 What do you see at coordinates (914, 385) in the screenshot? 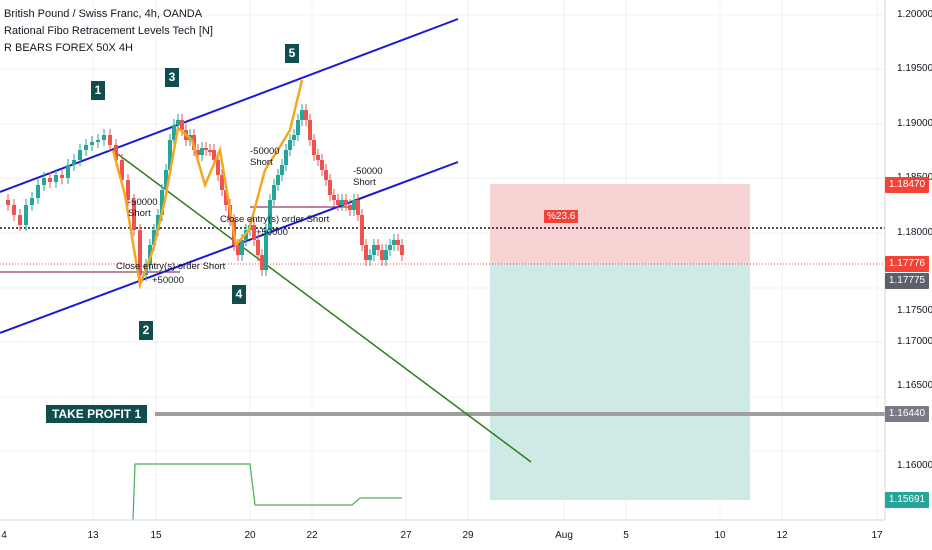
I see `price-tick: 1.16500` at bounding box center [914, 385].